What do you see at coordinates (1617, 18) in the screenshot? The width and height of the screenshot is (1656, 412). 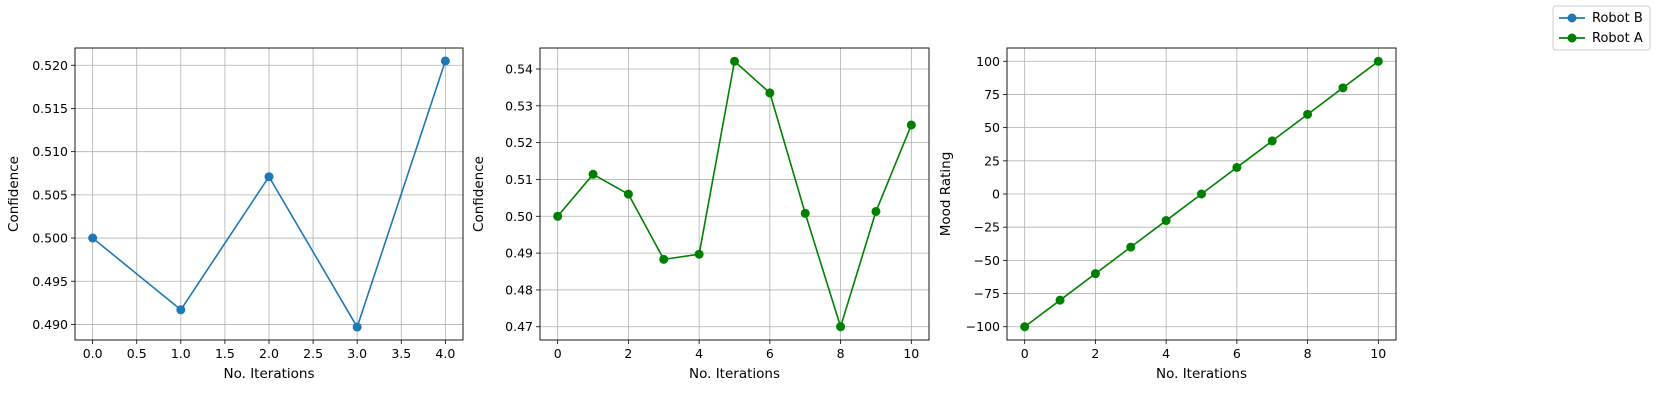 I see `legend-label-robot-b: Robot B` at bounding box center [1617, 18].